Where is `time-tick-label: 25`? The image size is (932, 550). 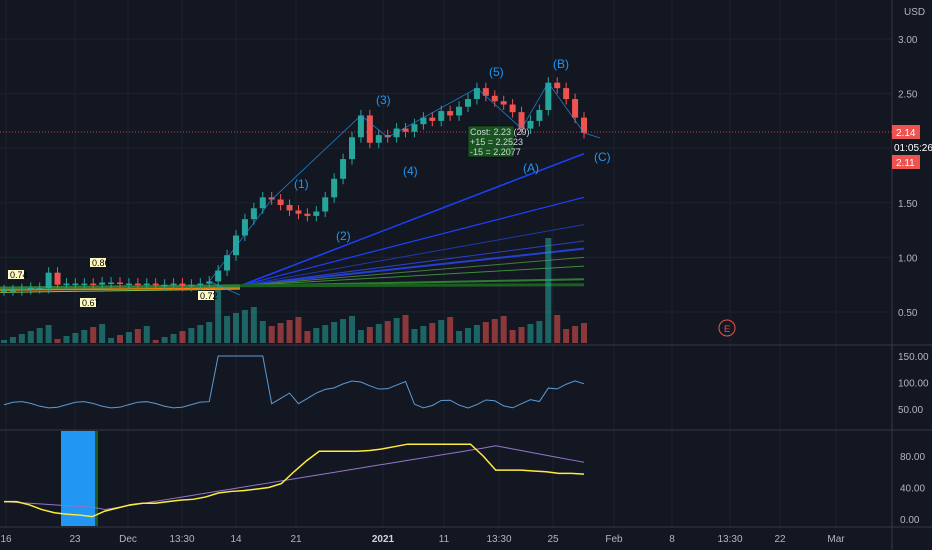
time-tick-label: 25 is located at coordinates (553, 539).